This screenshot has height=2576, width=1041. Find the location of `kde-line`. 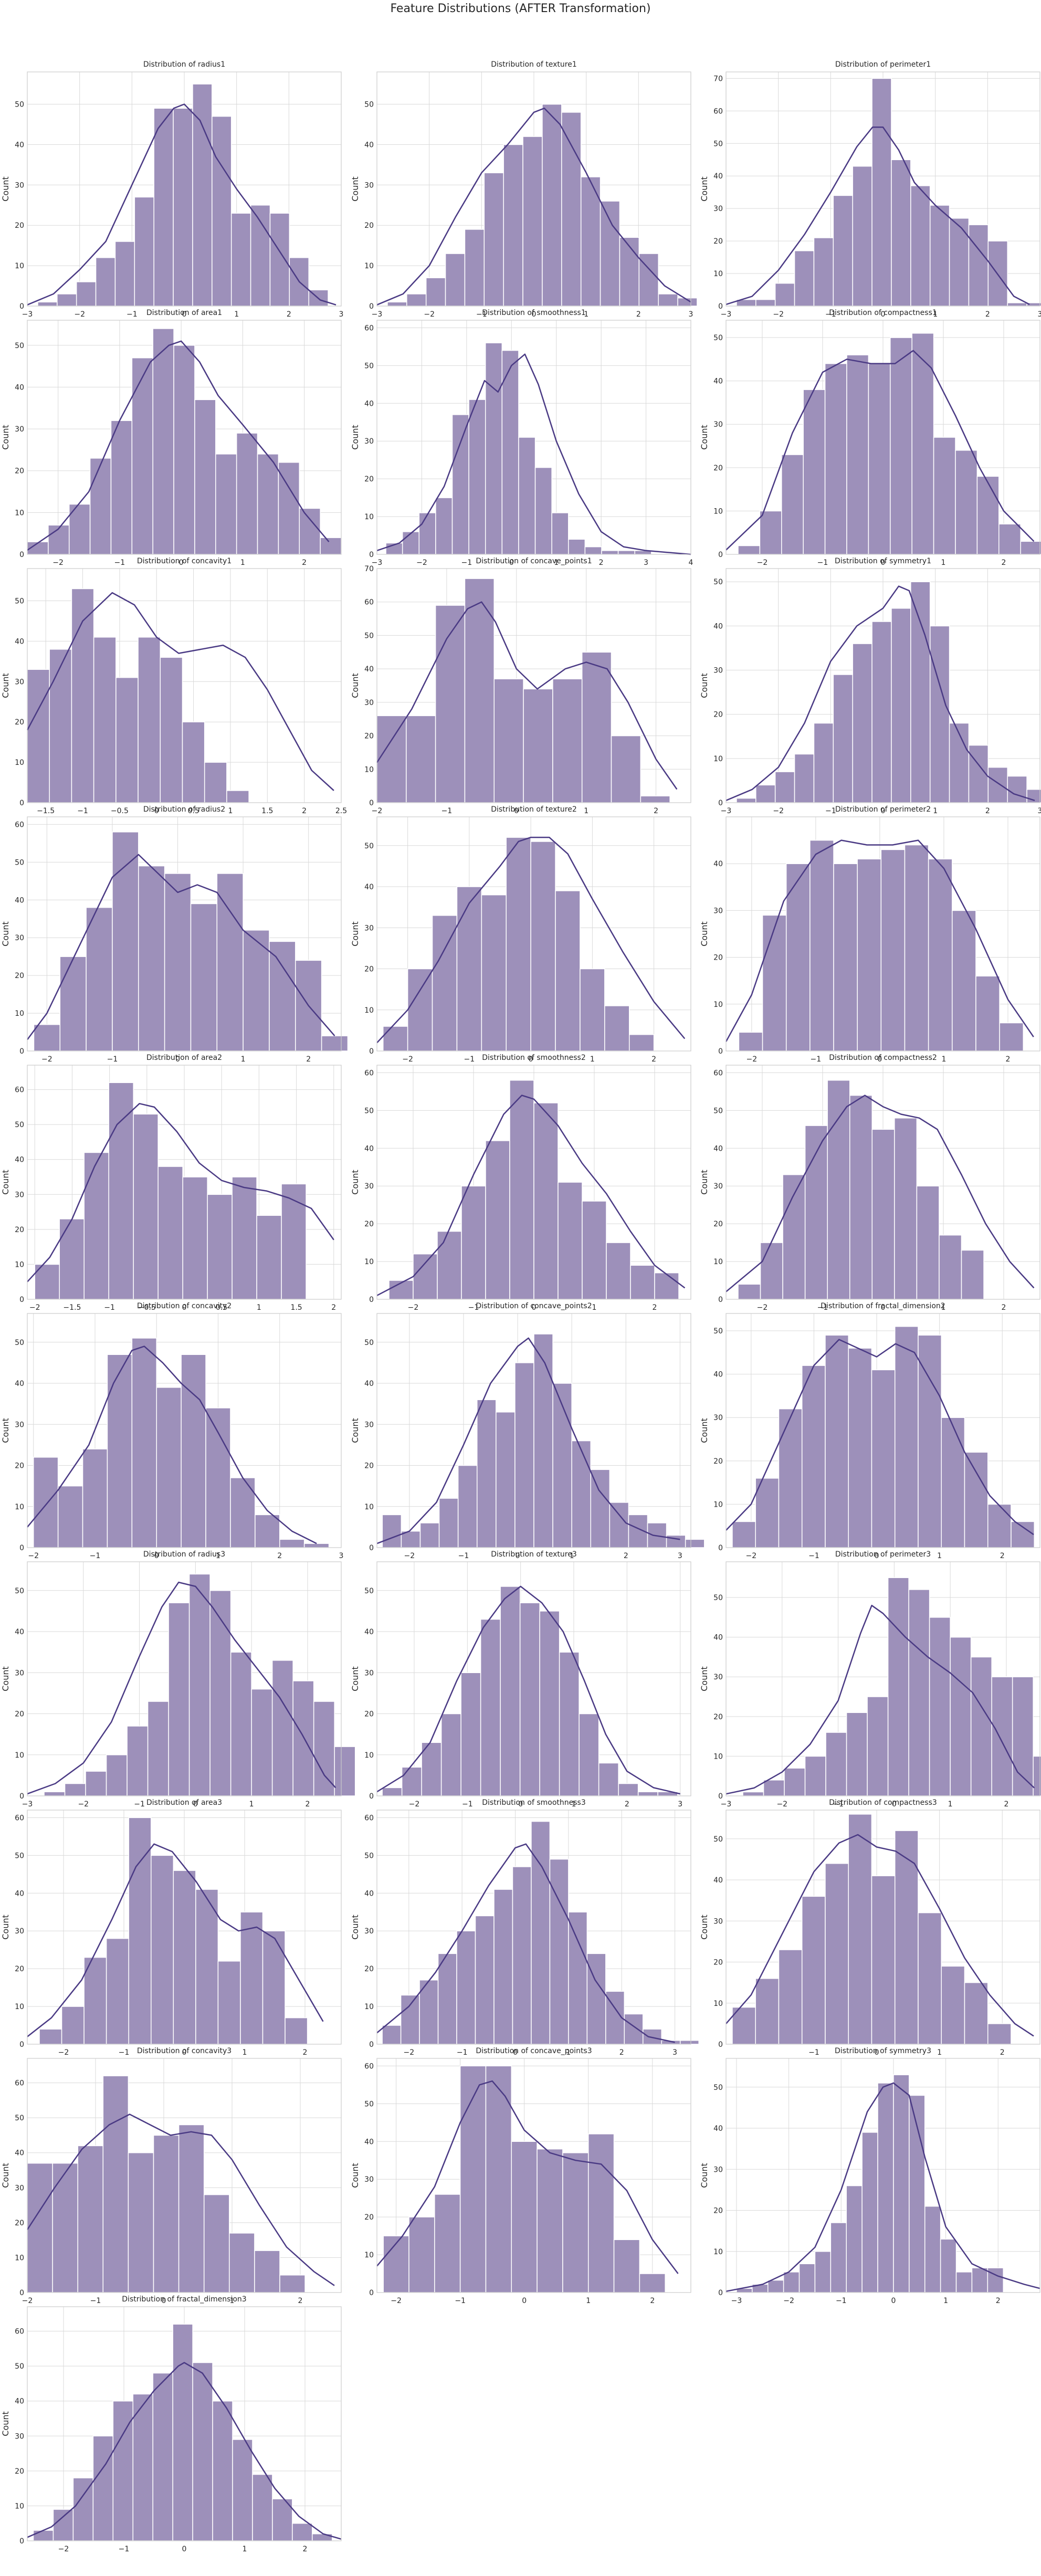

kde-line is located at coordinates (880, 451).